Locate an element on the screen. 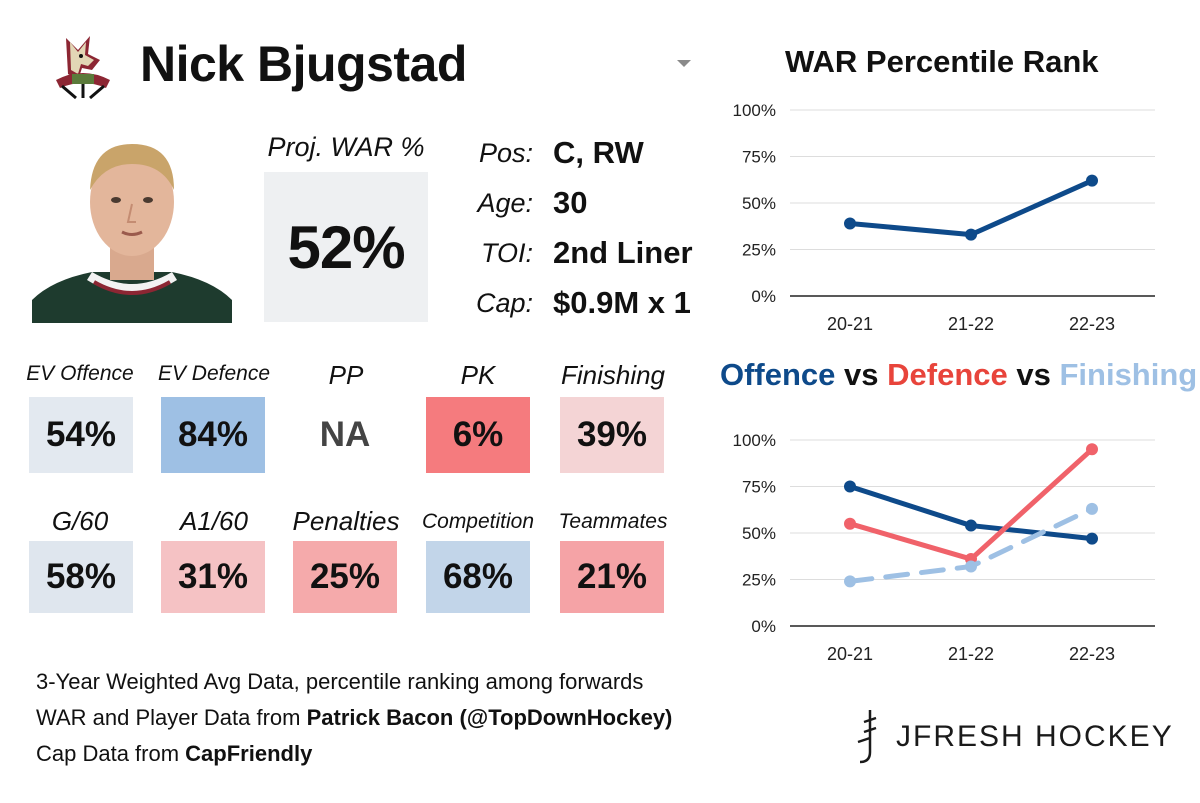 The width and height of the screenshot is (1200, 803). footer-line-2-prefix: WAR and Player Data from is located at coordinates (171, 717).